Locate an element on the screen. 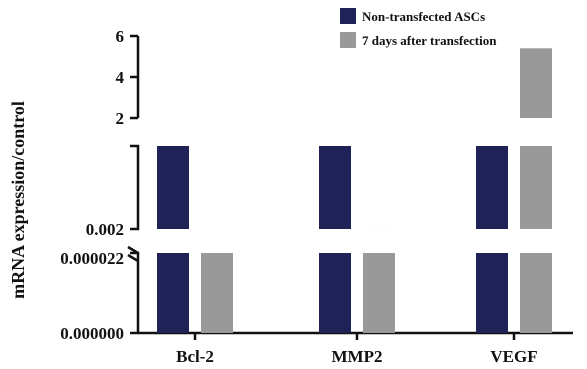 The height and width of the screenshot is (369, 587). category-label-mmp2: MMP2 is located at coordinates (357, 356).